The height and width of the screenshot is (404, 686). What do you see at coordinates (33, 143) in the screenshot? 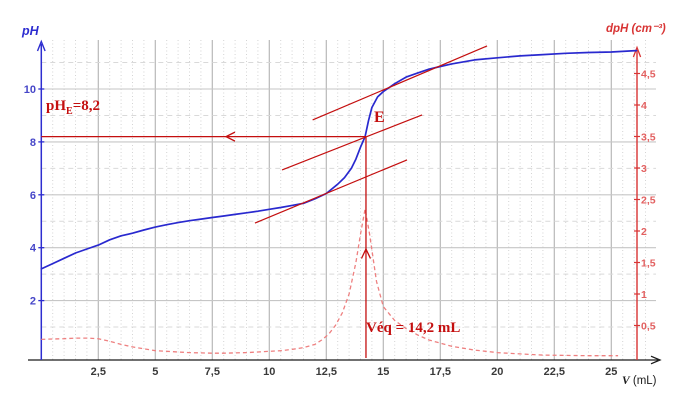
I see `y-left-tick-label: 8` at bounding box center [33, 143].